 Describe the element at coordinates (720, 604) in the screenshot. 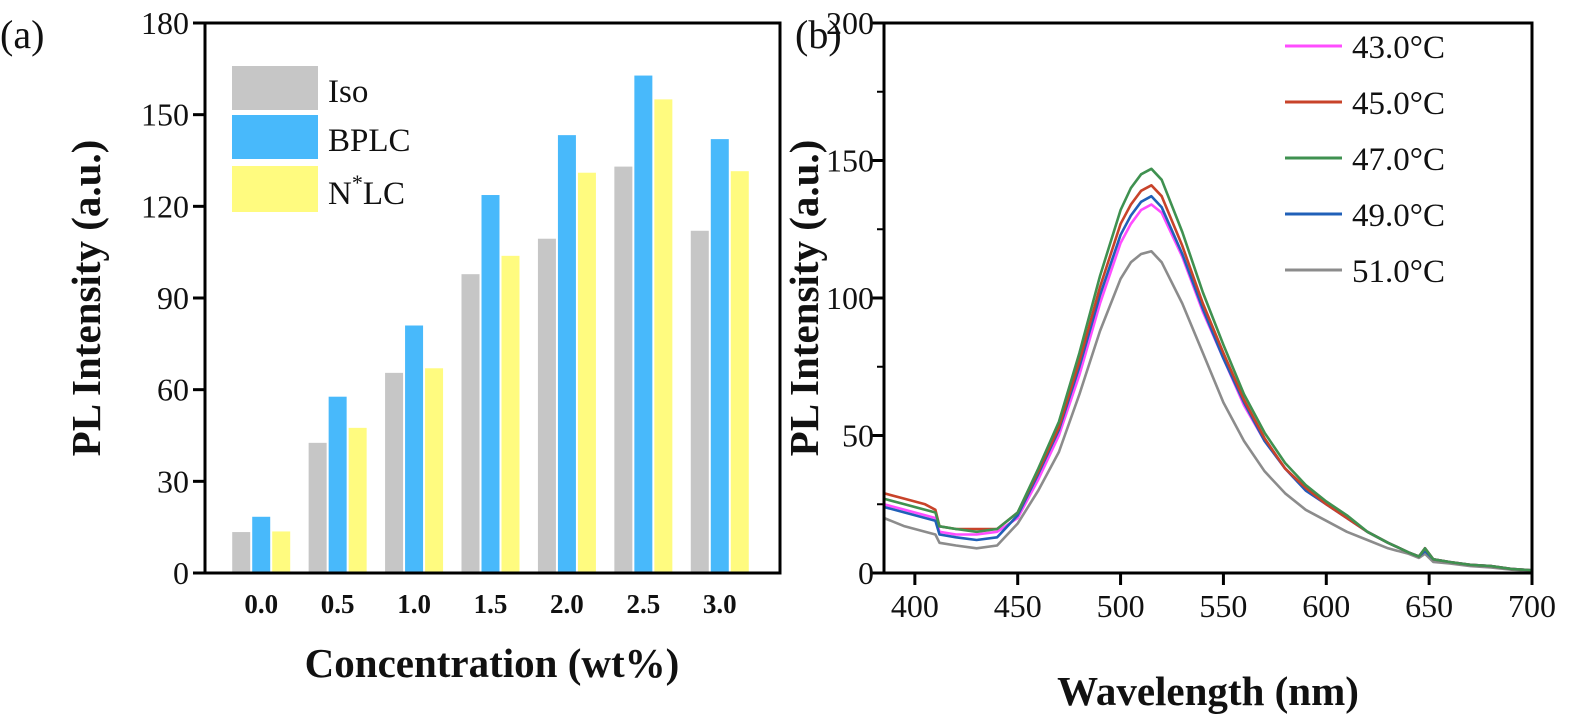

I see `x-tick-label: 3.0` at that location.